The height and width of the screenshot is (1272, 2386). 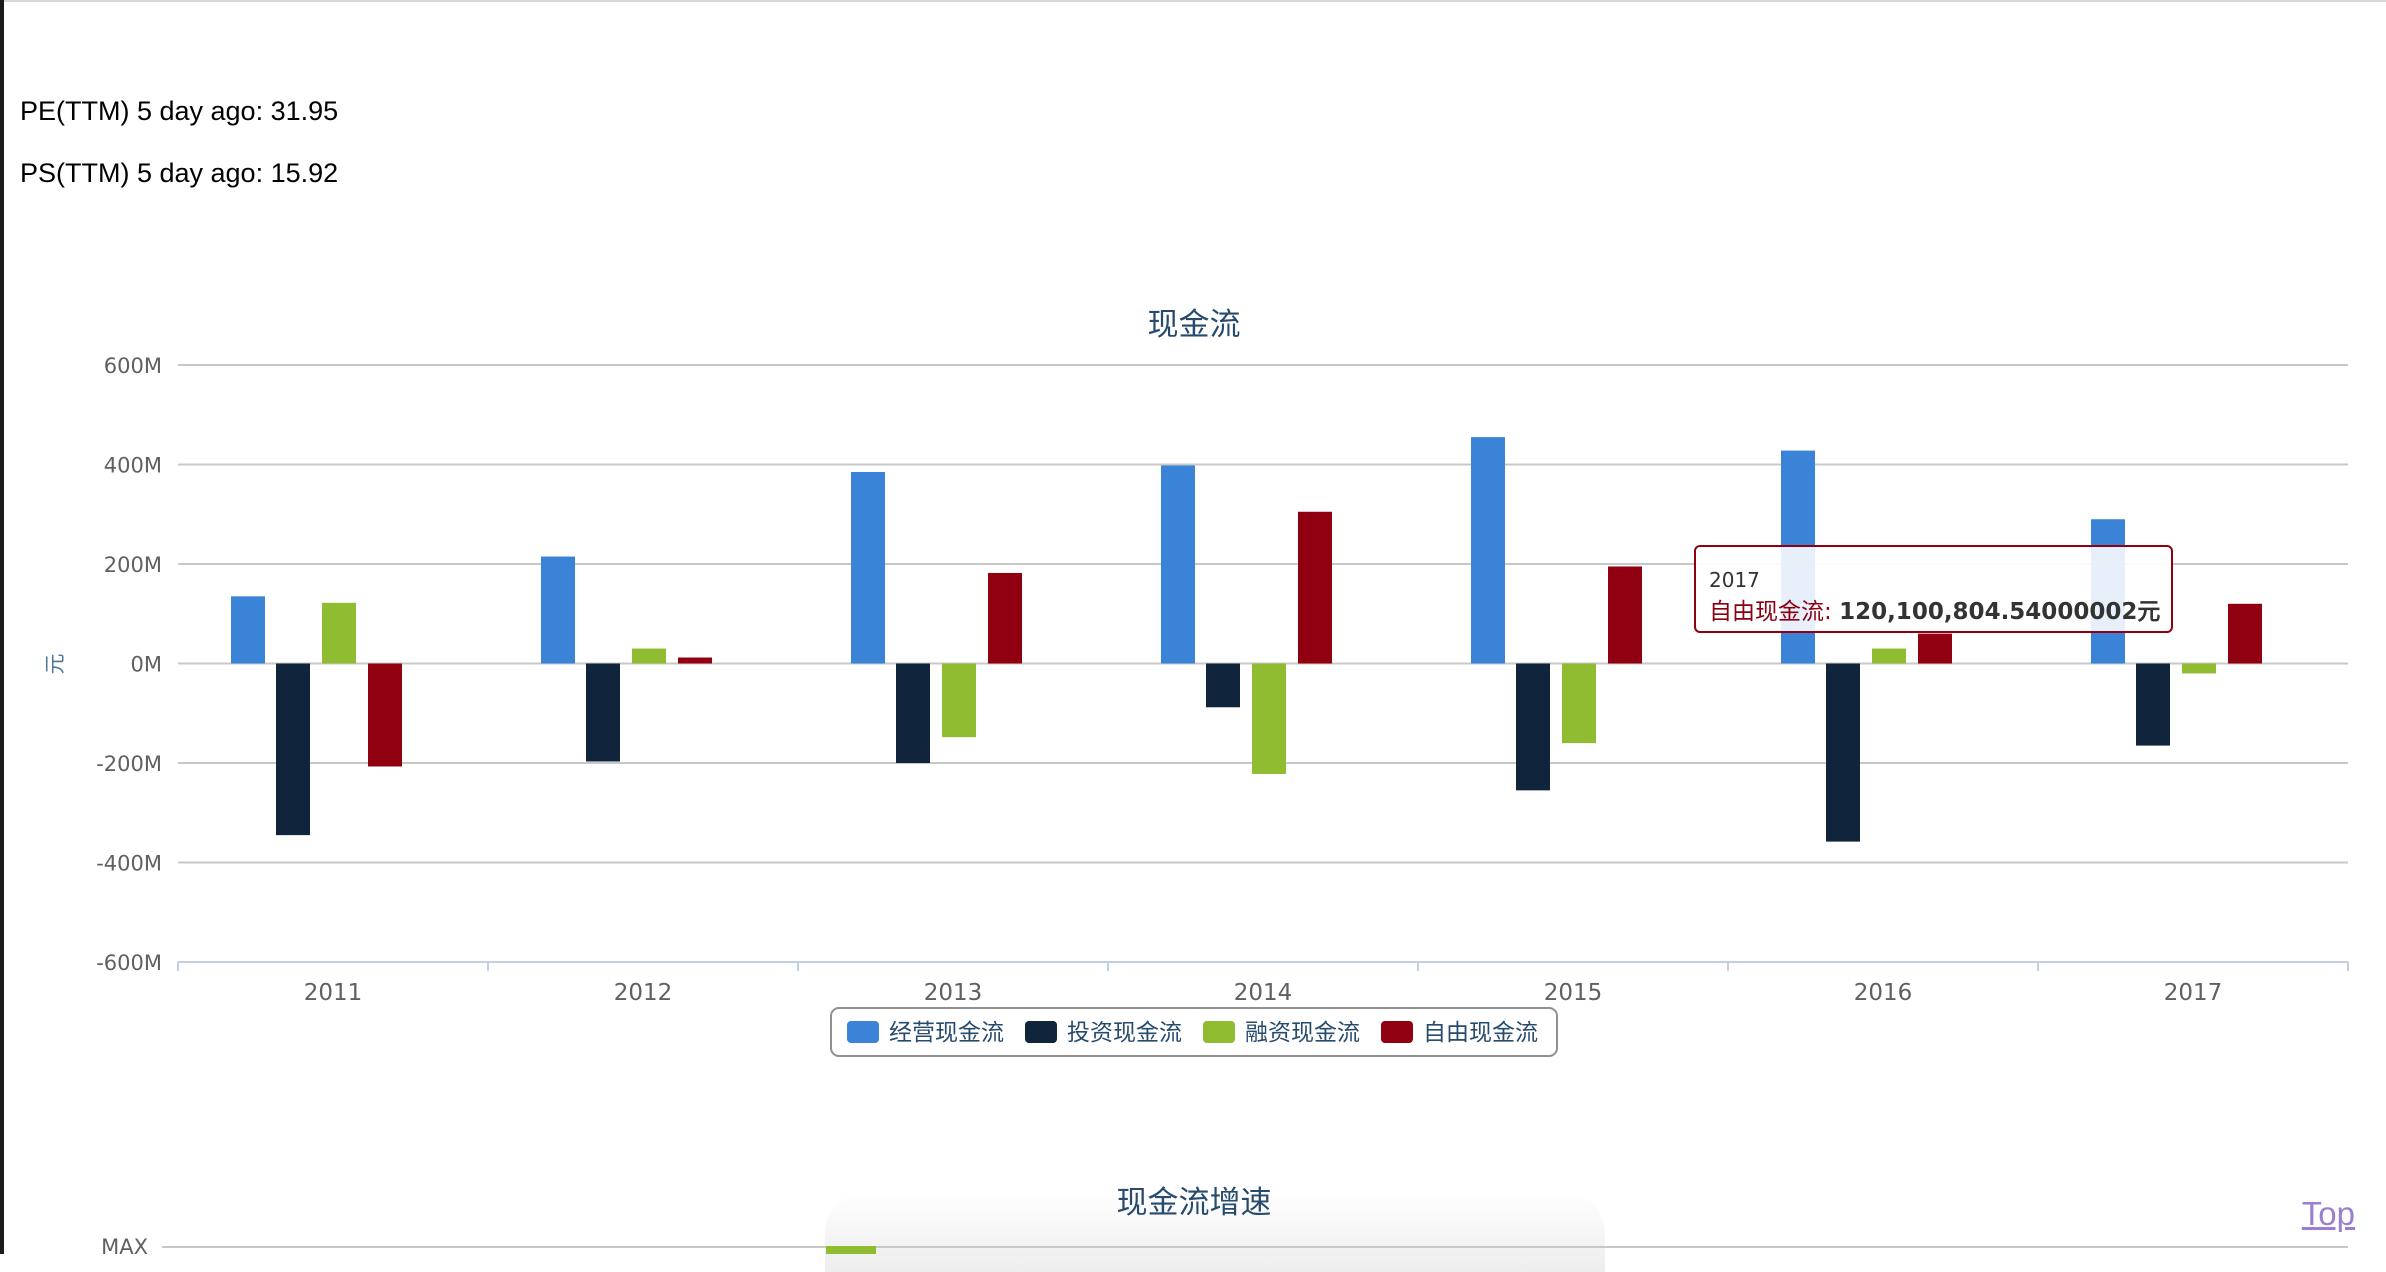 I want to click on x-tick-label: 2015, so click(x=1573, y=993).